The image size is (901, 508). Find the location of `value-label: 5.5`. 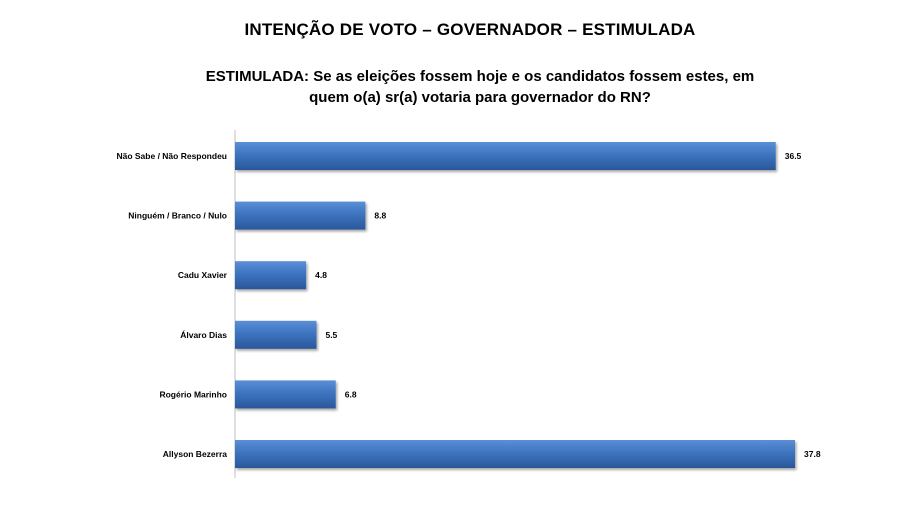

value-label: 5.5 is located at coordinates (331, 335).